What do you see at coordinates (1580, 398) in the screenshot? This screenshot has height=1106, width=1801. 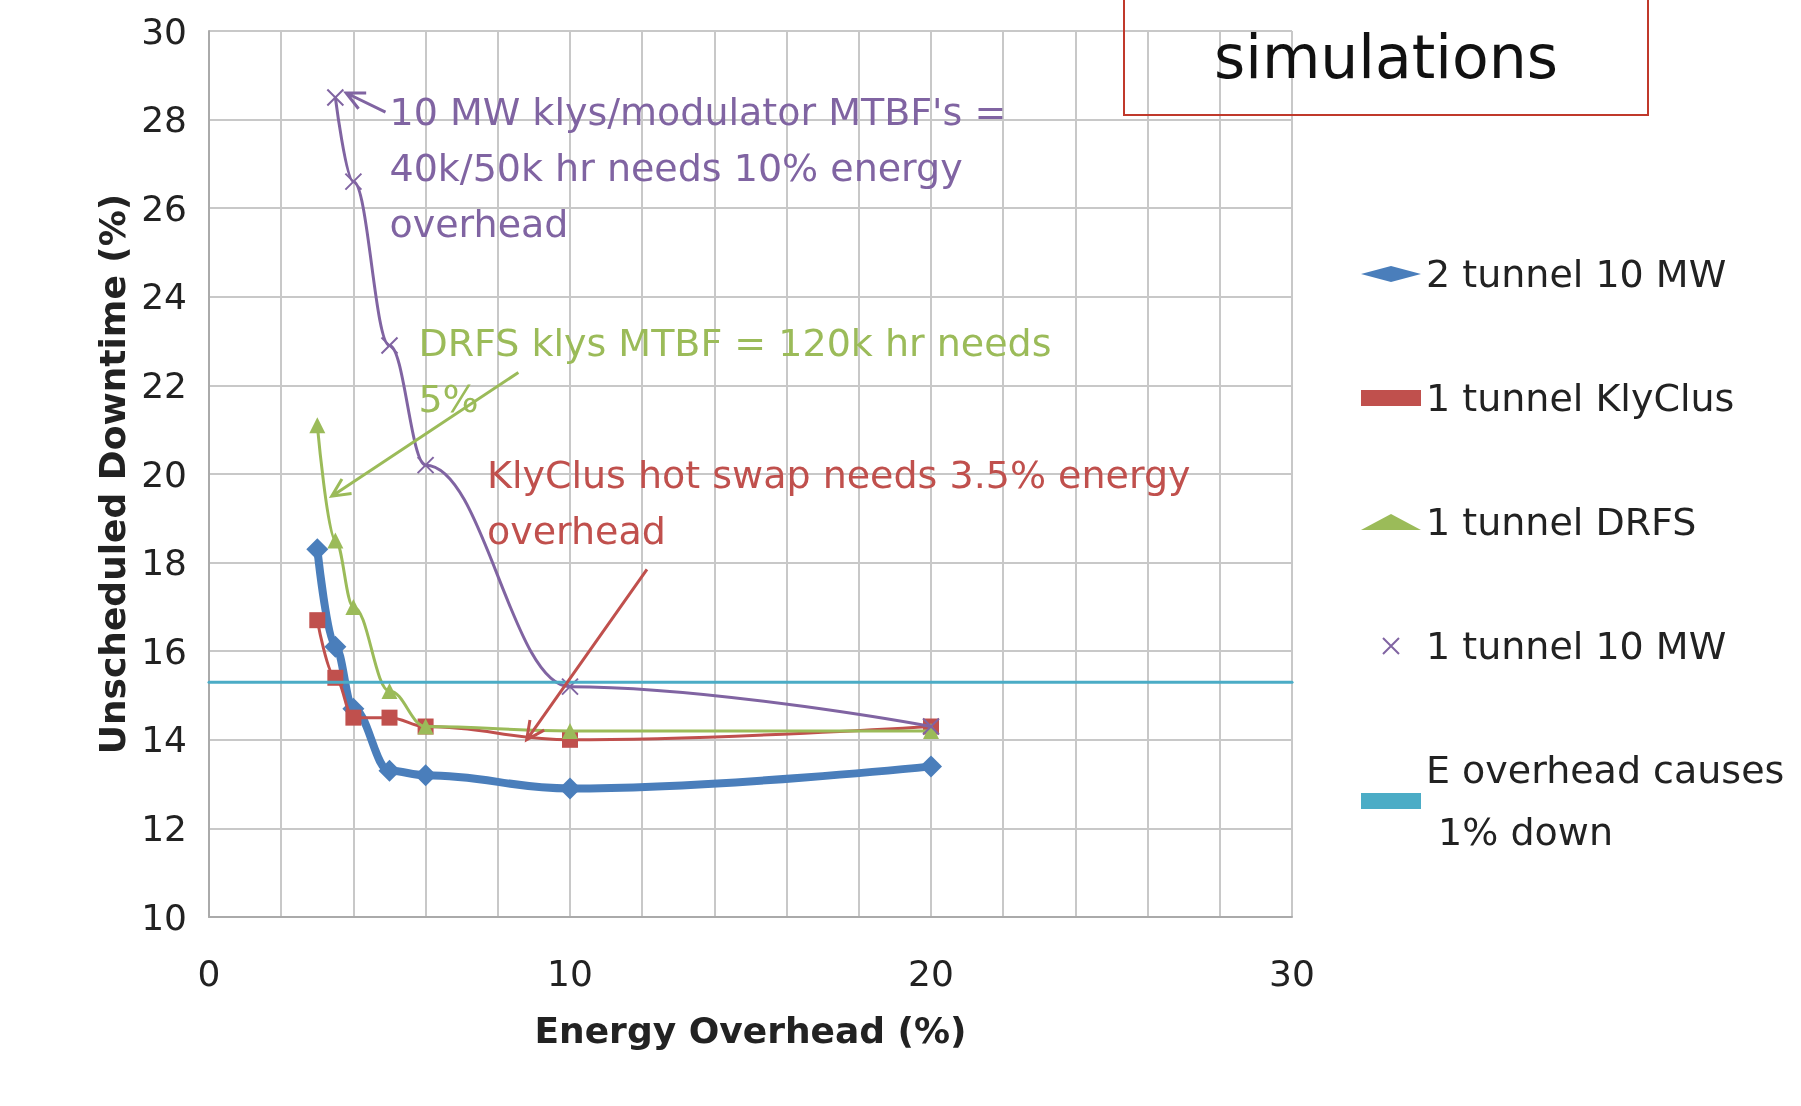 I see `legend-label: 1 tunnel KlyClus` at bounding box center [1580, 398].